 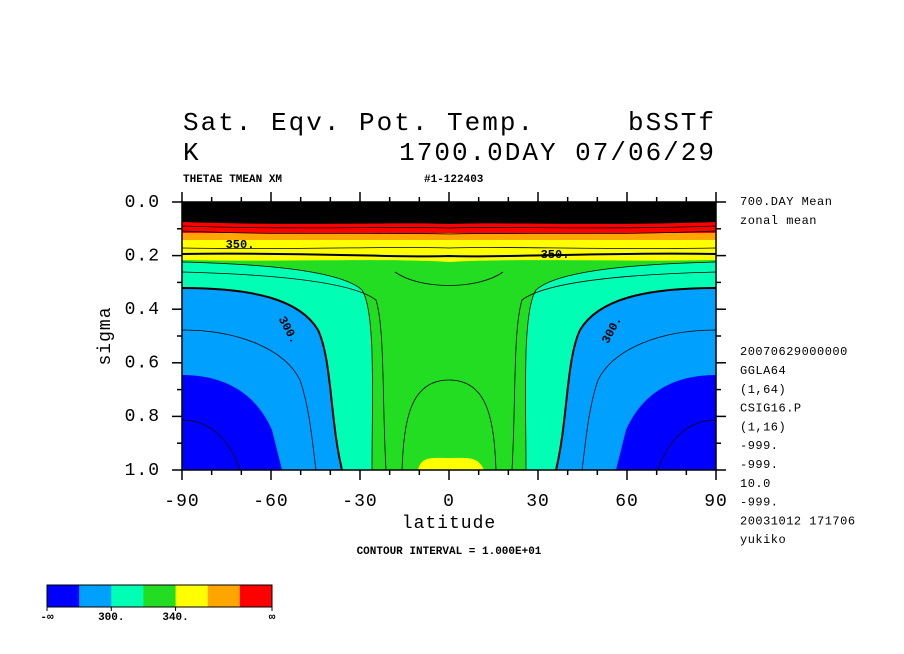 What do you see at coordinates (798, 521) in the screenshot?
I see `note: 20031012 171706` at bounding box center [798, 521].